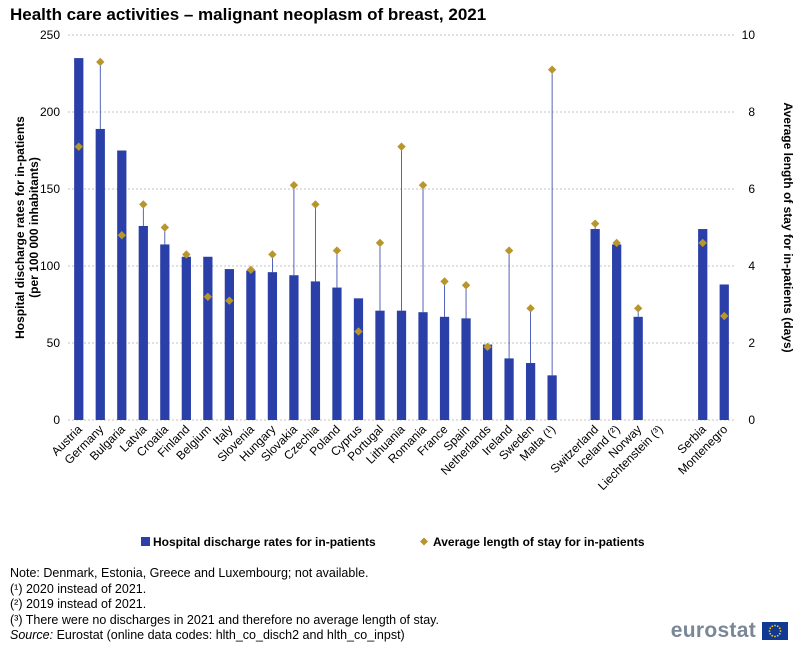 The height and width of the screenshot is (651, 800). What do you see at coordinates (145, 541) in the screenshot?
I see `legend-bar-swatch` at bounding box center [145, 541].